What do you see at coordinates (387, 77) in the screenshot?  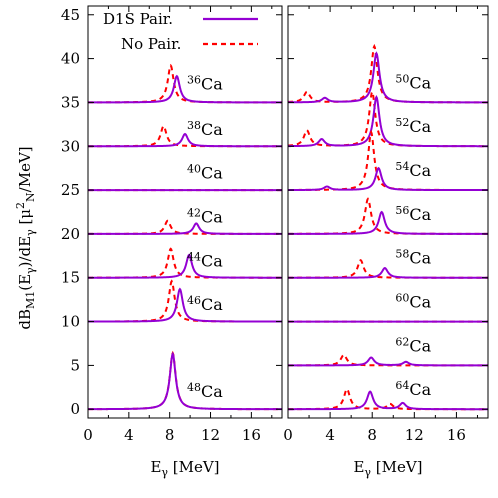 I see `curve-pair-50Ca` at bounding box center [387, 77].